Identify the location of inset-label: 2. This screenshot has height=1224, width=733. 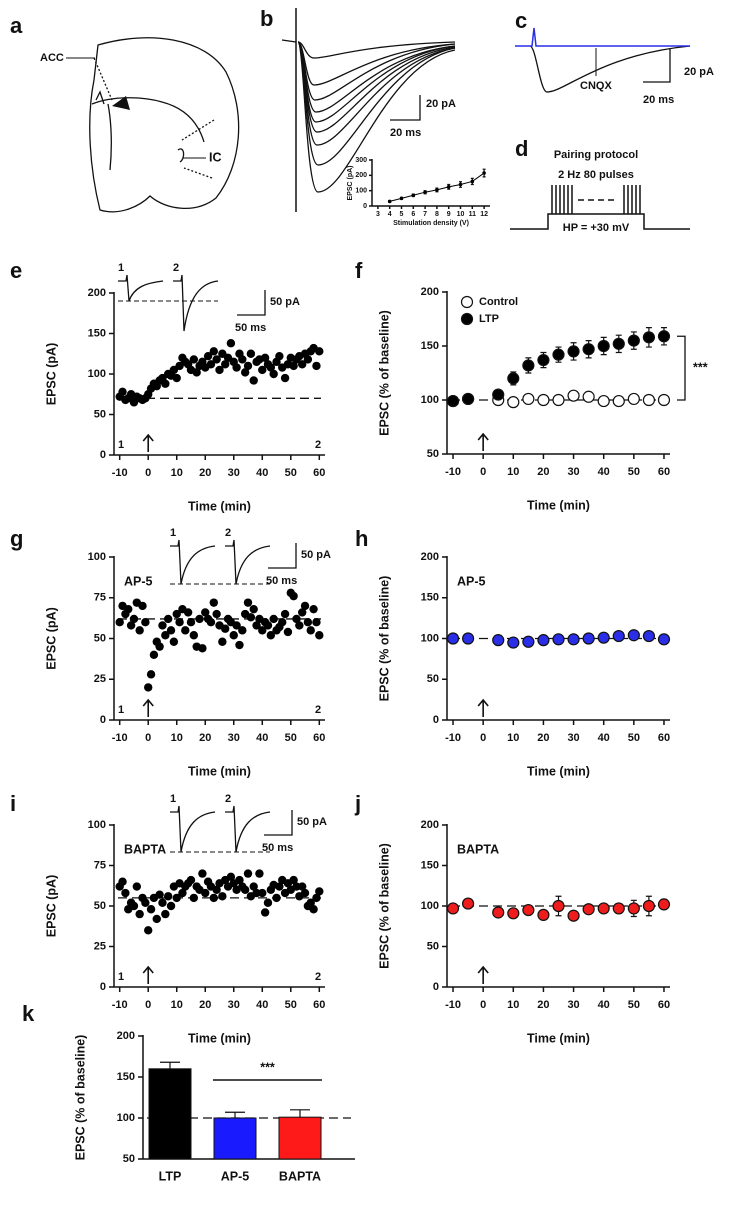
(228, 533).